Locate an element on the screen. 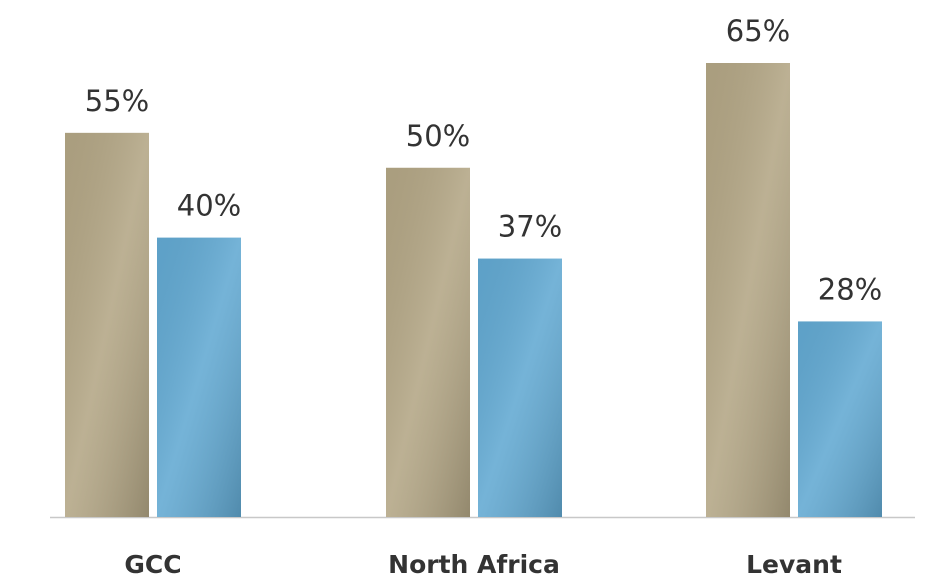  value-label: 37% is located at coordinates (530, 227).